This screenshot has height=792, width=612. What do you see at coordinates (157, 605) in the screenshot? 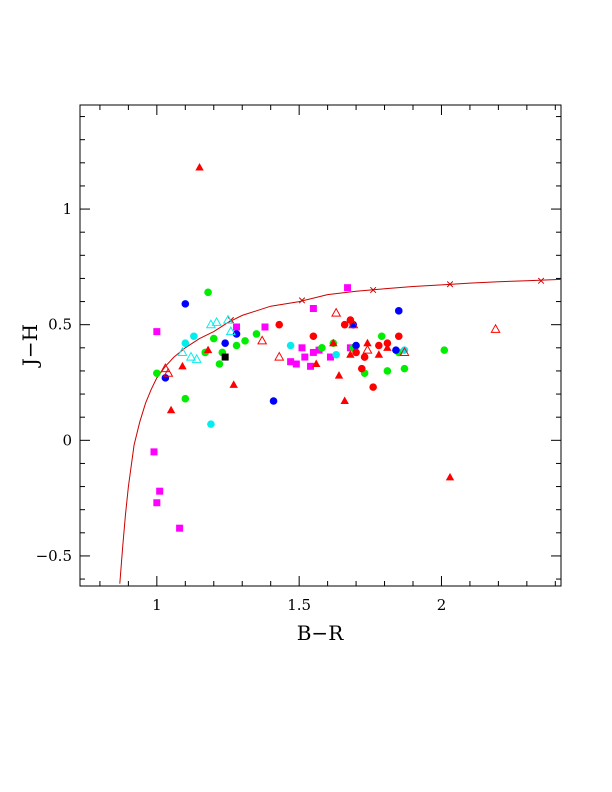
I see `x-tick-label: 1` at bounding box center [157, 605].